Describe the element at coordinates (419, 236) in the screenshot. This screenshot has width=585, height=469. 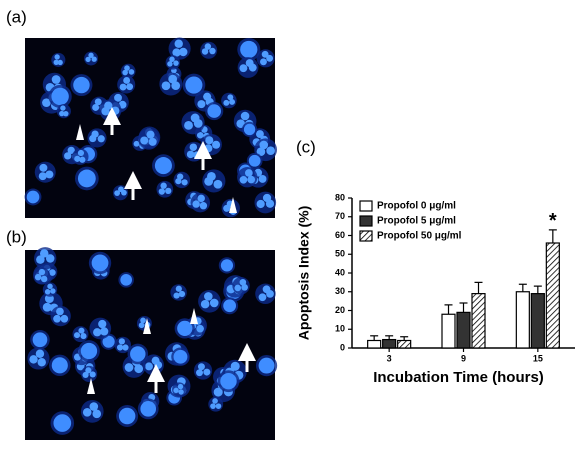
I see `legend-label: Propofol 50 μg/ml` at that location.